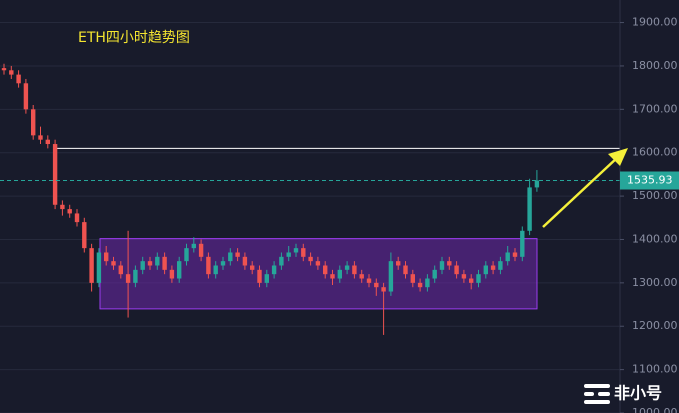 This screenshot has height=413, width=679. I want to click on price-tag-label: 1535.93, so click(650, 180).